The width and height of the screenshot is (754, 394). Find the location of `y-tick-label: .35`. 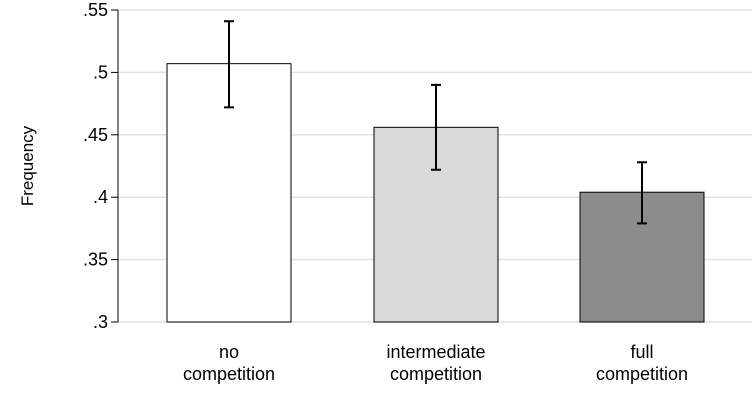

y-tick-label: .35 is located at coordinates (95, 260).